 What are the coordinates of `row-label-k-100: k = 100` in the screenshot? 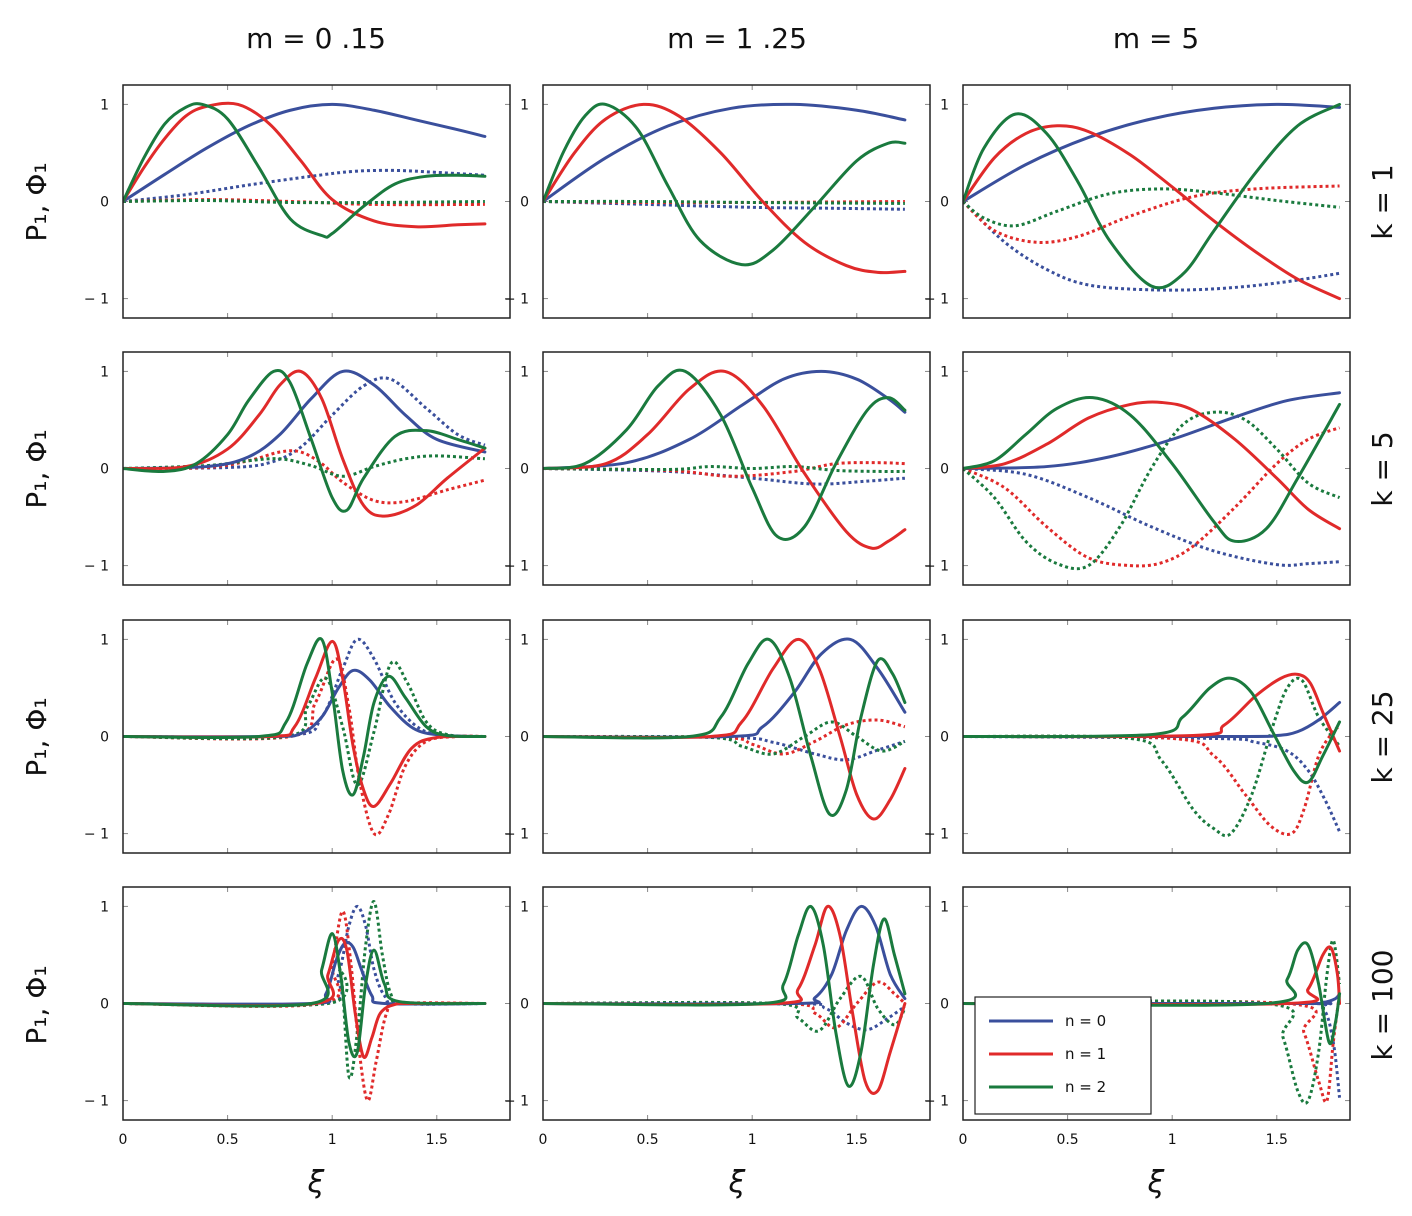 It's located at (1382, 1005).